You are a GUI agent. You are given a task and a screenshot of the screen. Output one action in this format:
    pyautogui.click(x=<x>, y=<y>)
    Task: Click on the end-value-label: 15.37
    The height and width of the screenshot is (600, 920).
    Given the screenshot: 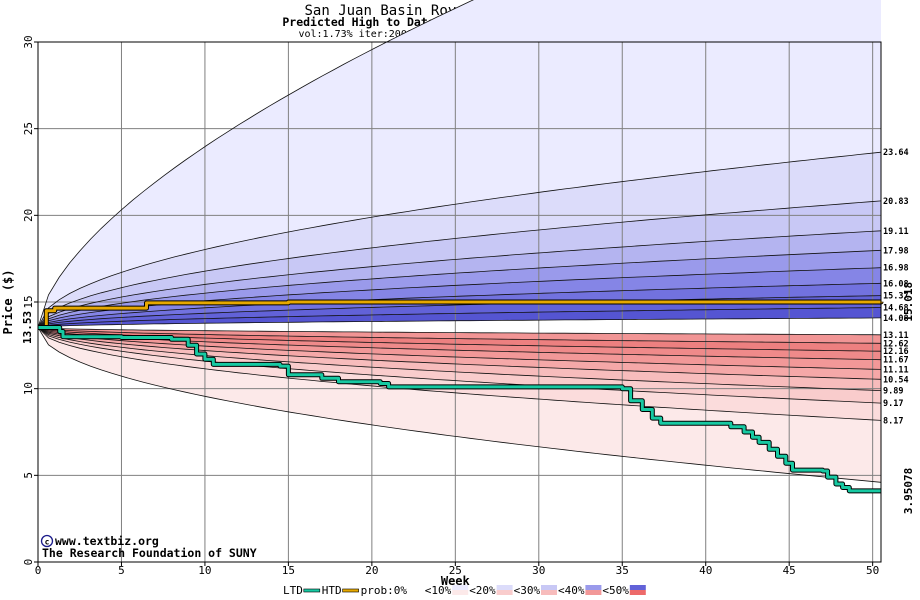 What is the action you would take?
    pyautogui.click(x=896, y=297)
    